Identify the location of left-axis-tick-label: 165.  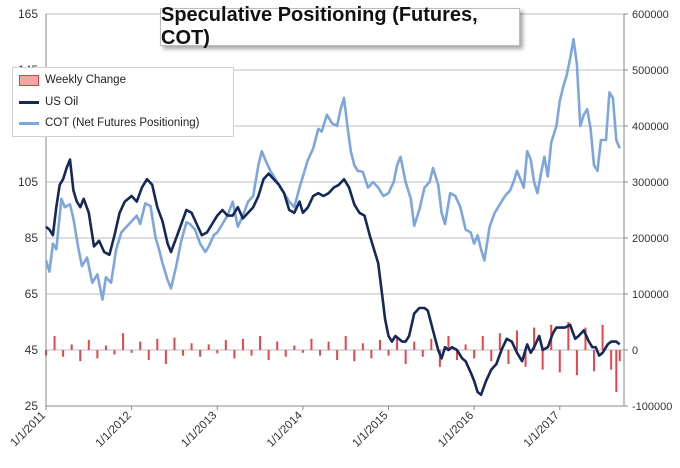
(28, 14).